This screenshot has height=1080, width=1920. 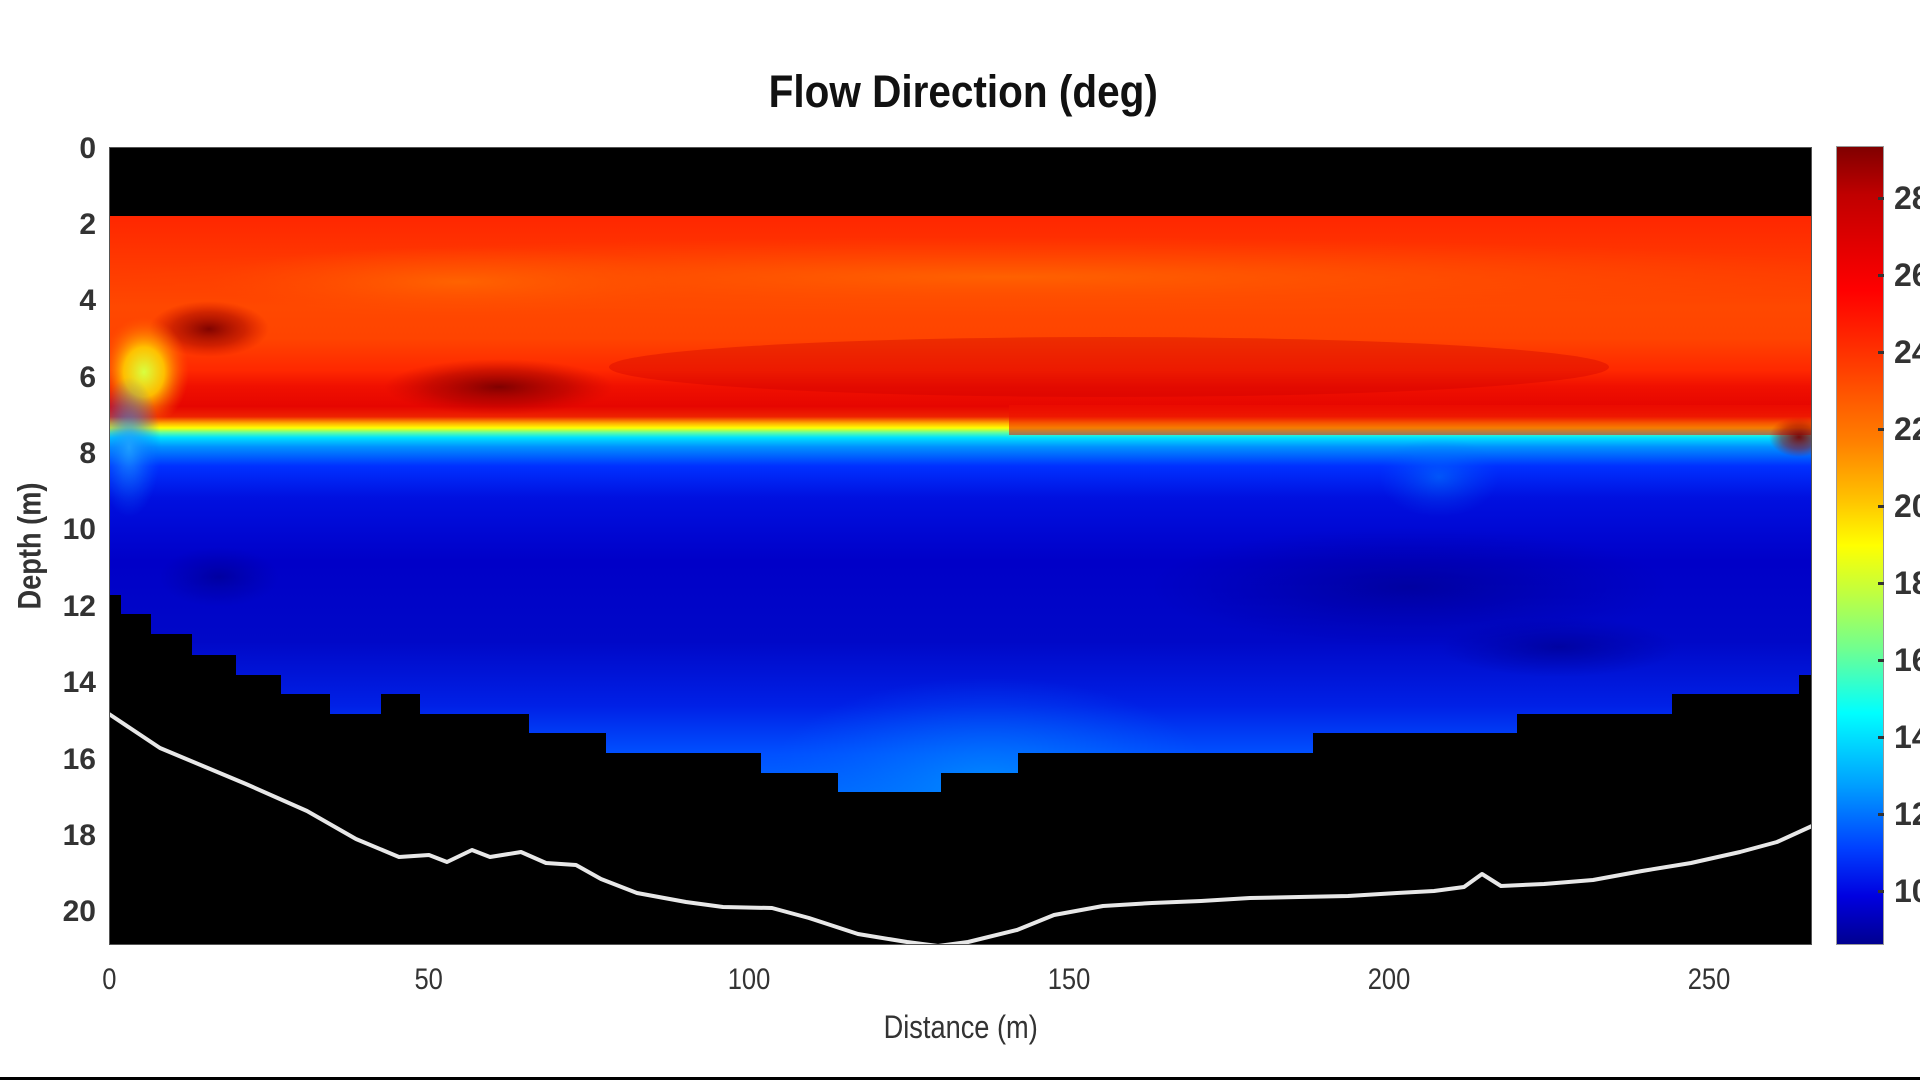 I want to click on x-tick-text: 150, so click(x=1069, y=979).